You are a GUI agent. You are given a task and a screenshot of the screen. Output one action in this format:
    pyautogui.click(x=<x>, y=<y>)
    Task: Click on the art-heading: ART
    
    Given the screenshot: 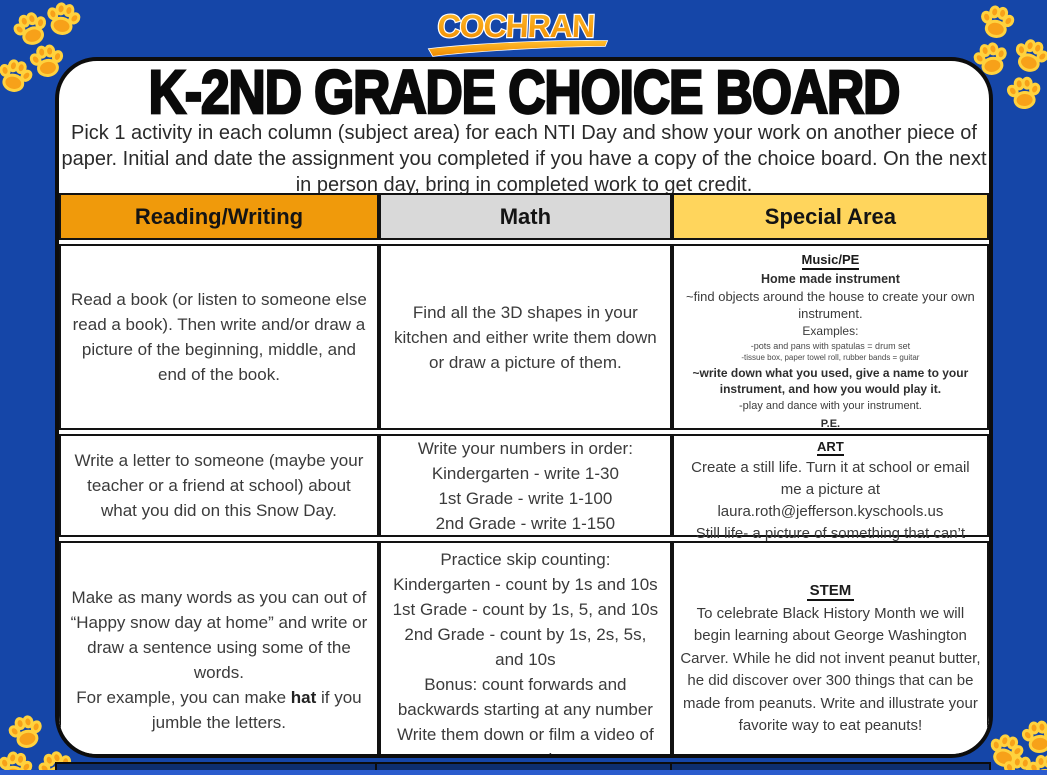 What is the action you would take?
    pyautogui.click(x=830, y=447)
    